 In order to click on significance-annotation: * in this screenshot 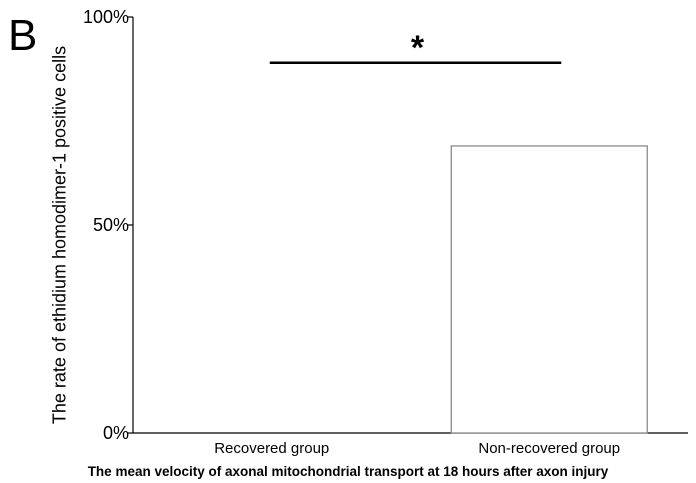, I will do `click(415, 48)`.